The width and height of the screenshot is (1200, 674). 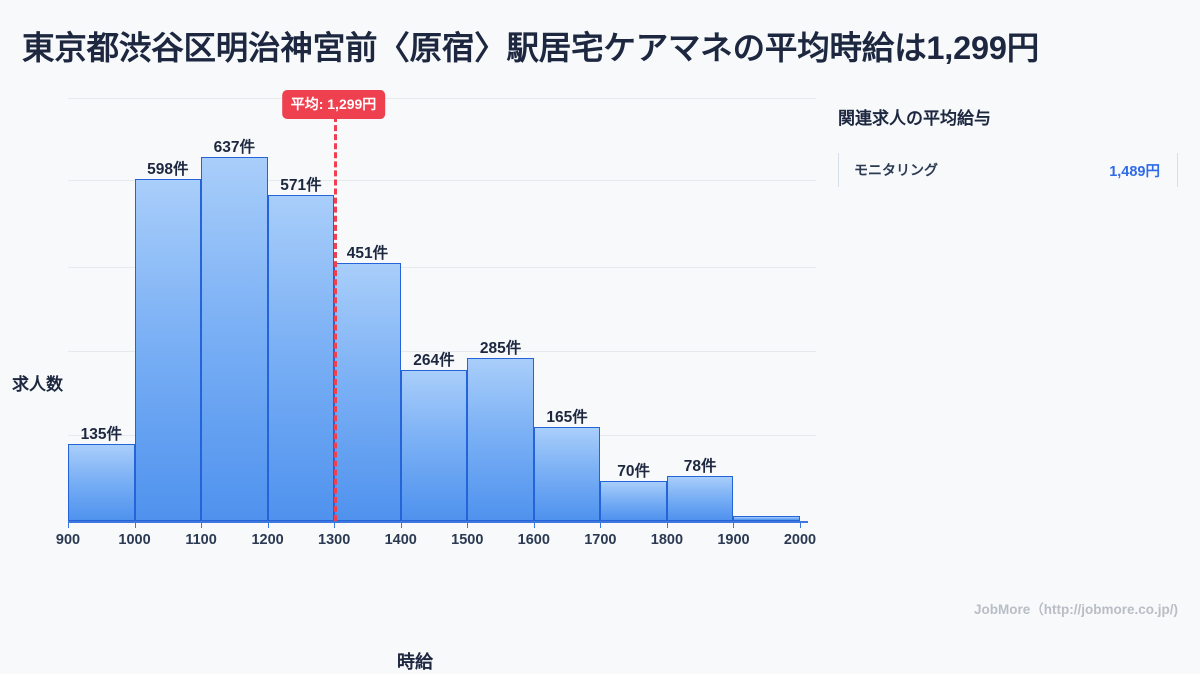 What do you see at coordinates (301, 185) in the screenshot?
I see `bar-value-label: 571件` at bounding box center [301, 185].